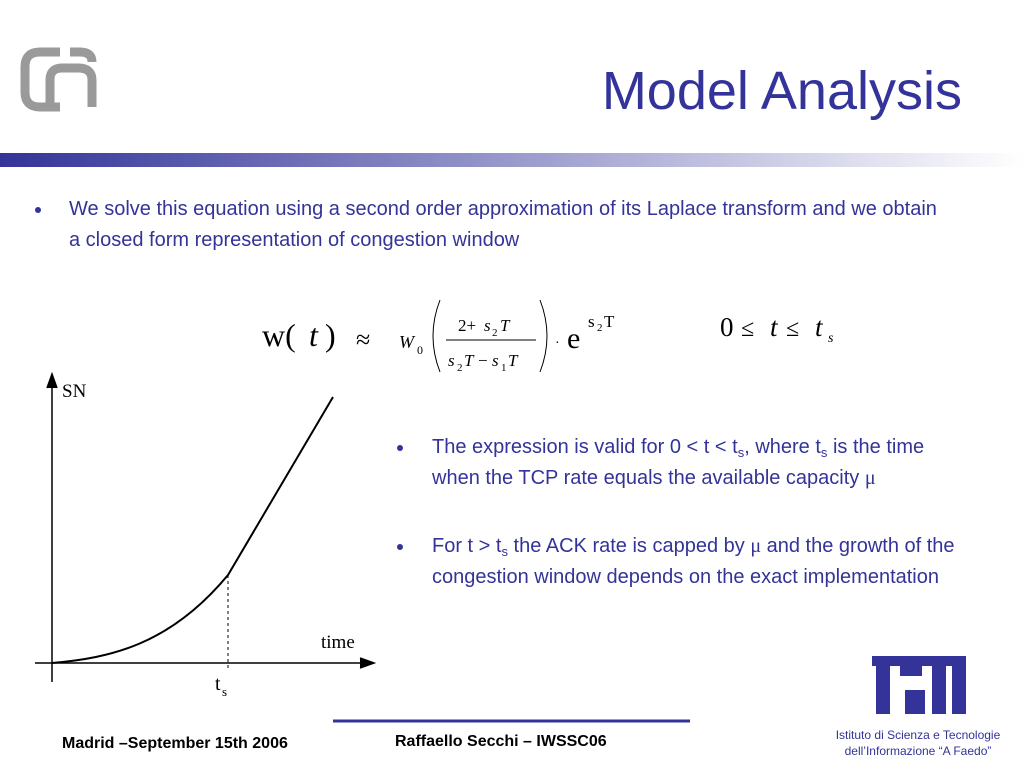 This screenshot has height=768, width=1024. Describe the element at coordinates (218, 684) in the screenshot. I see `marker-label: t` at that location.